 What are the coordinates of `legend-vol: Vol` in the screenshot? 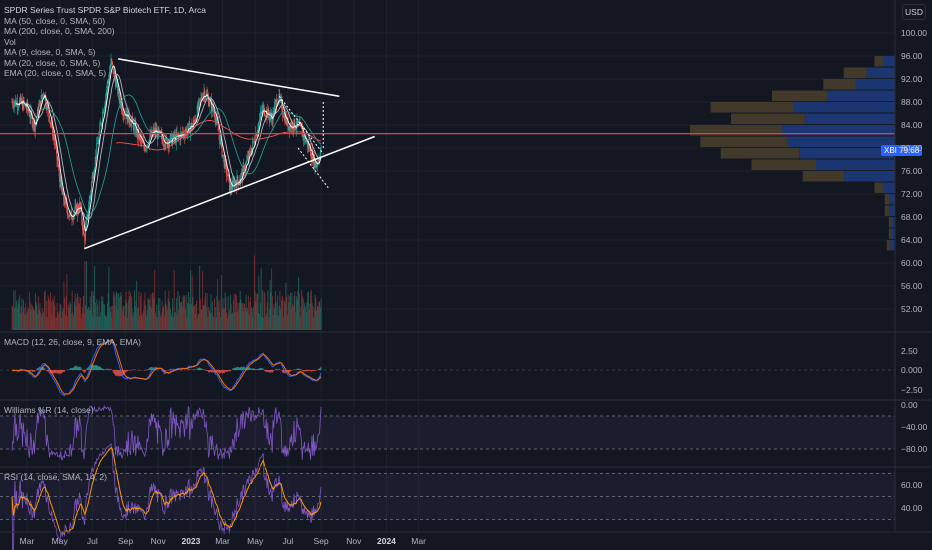 It's located at (10, 41).